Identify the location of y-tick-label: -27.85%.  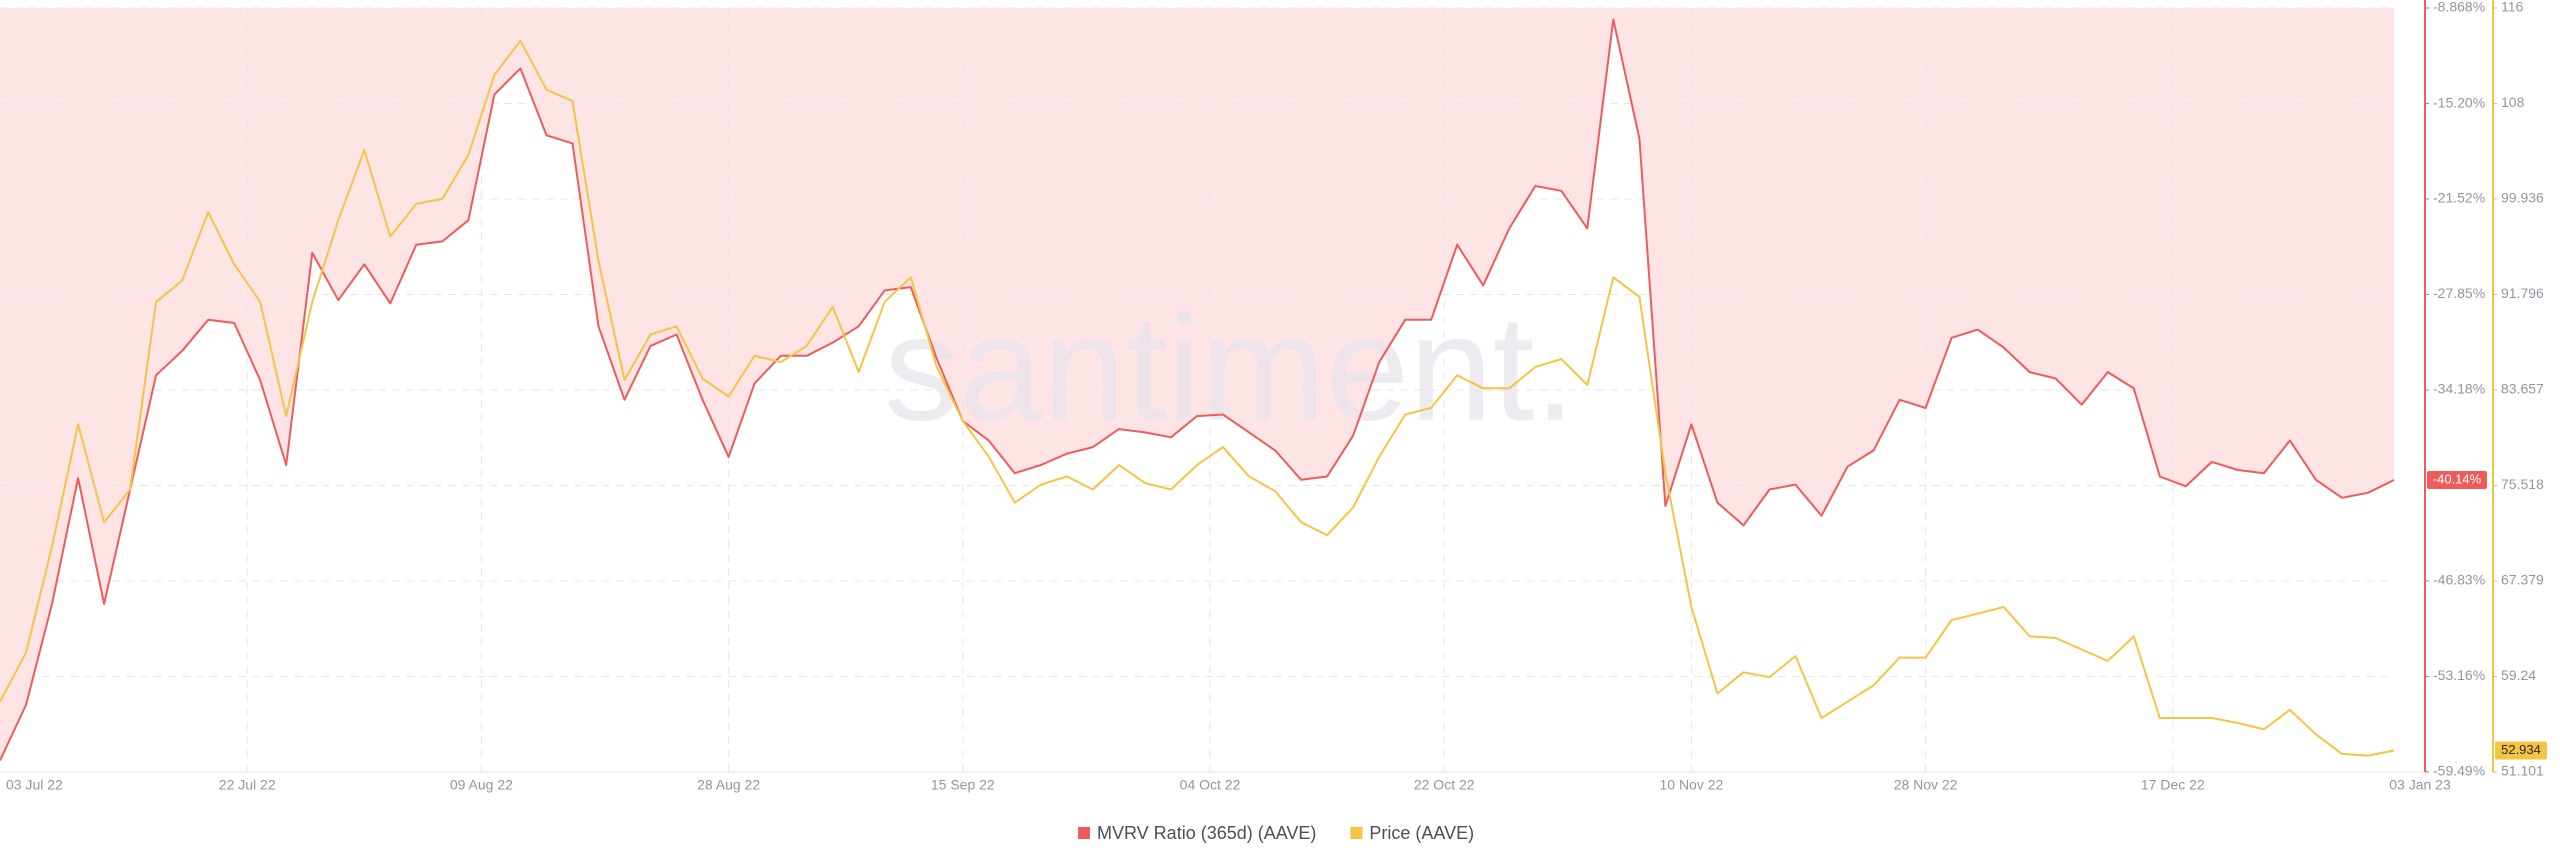
(2459, 293).